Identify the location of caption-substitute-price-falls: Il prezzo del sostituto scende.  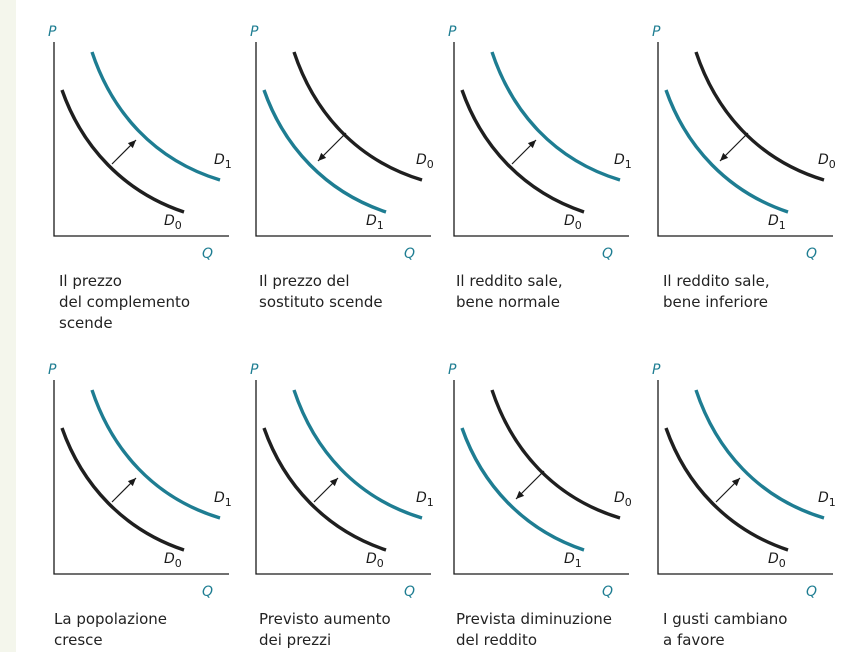
(321, 291).